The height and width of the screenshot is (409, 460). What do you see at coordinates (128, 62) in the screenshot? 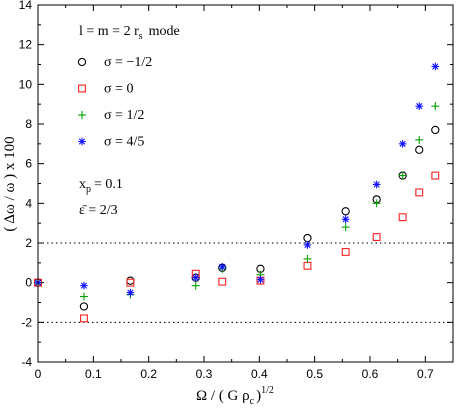
I see `legend-label: σ = −1/2` at bounding box center [128, 62].